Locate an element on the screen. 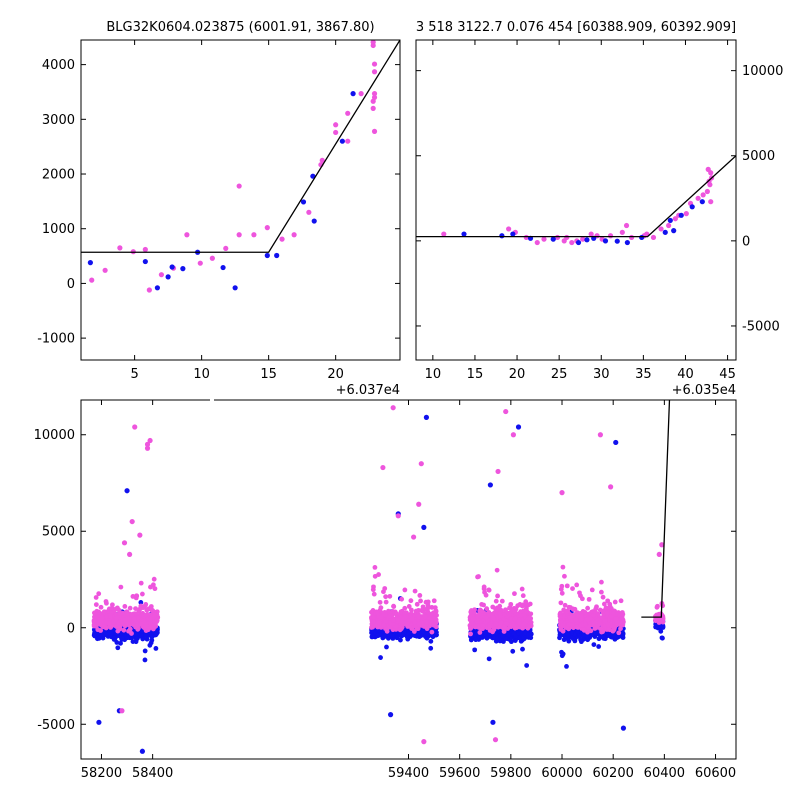 This screenshot has height=800, width=800. x-tick-label: 60000 is located at coordinates (561, 773).